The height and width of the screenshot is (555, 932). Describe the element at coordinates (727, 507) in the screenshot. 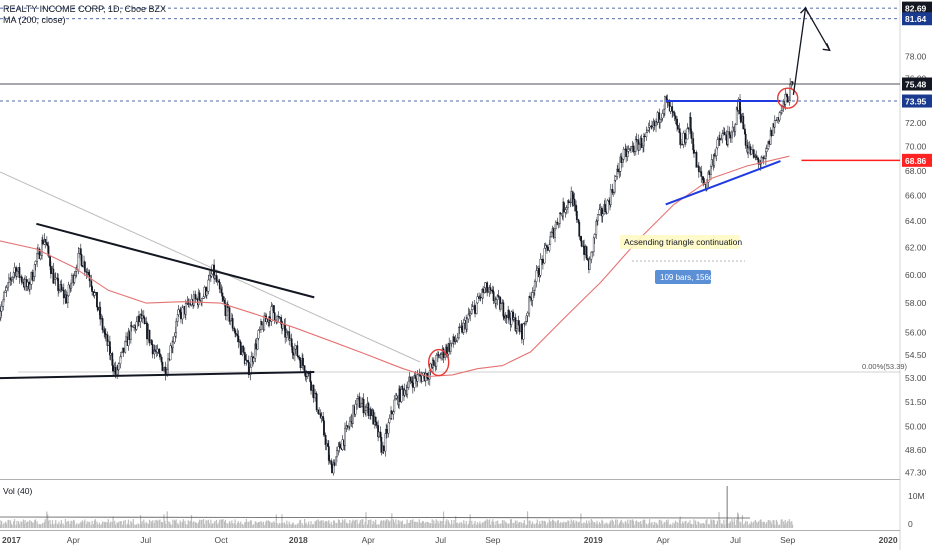

I see `volume-spike-bar` at that location.